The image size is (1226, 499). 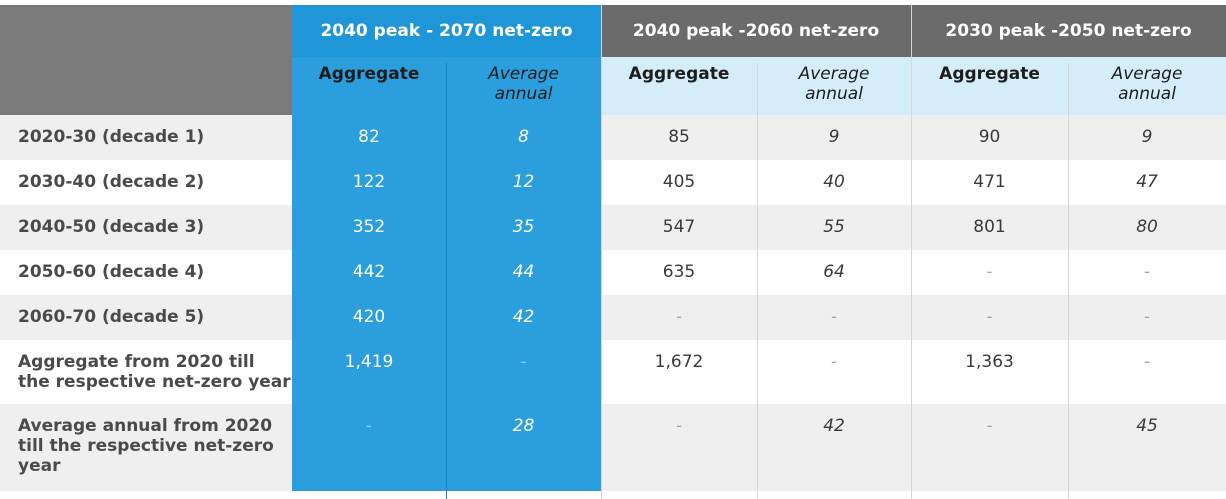 I want to click on table-cell: 40, so click(x=834, y=182).